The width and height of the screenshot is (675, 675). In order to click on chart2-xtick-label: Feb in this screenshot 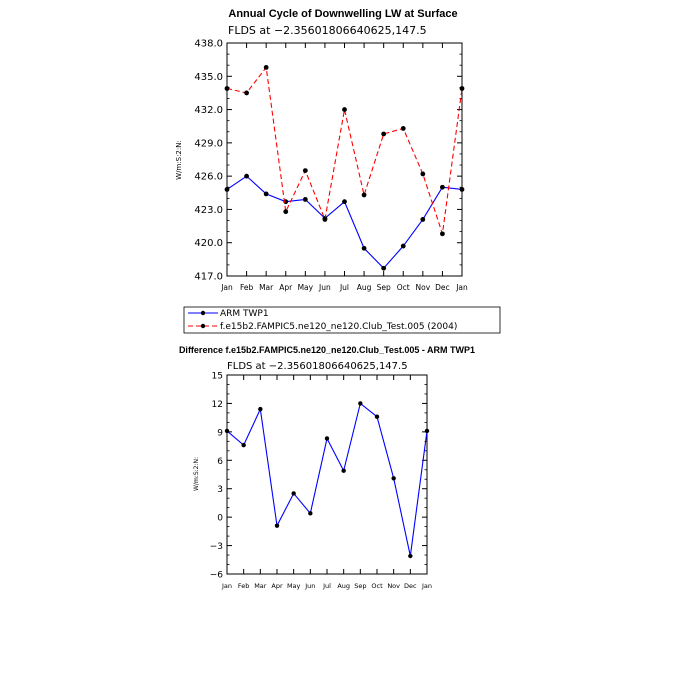, I will do `click(244, 586)`.